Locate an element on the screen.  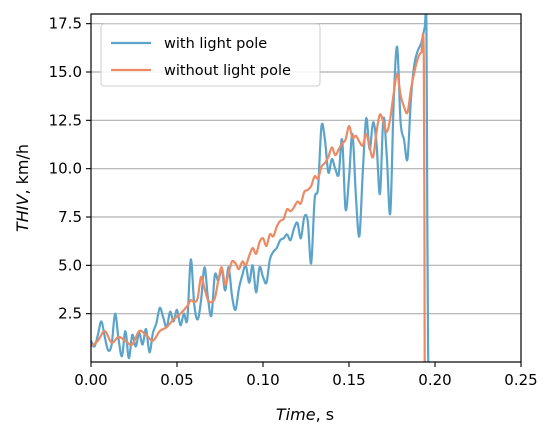
x-tick-label: 0.05 is located at coordinates (176, 380).